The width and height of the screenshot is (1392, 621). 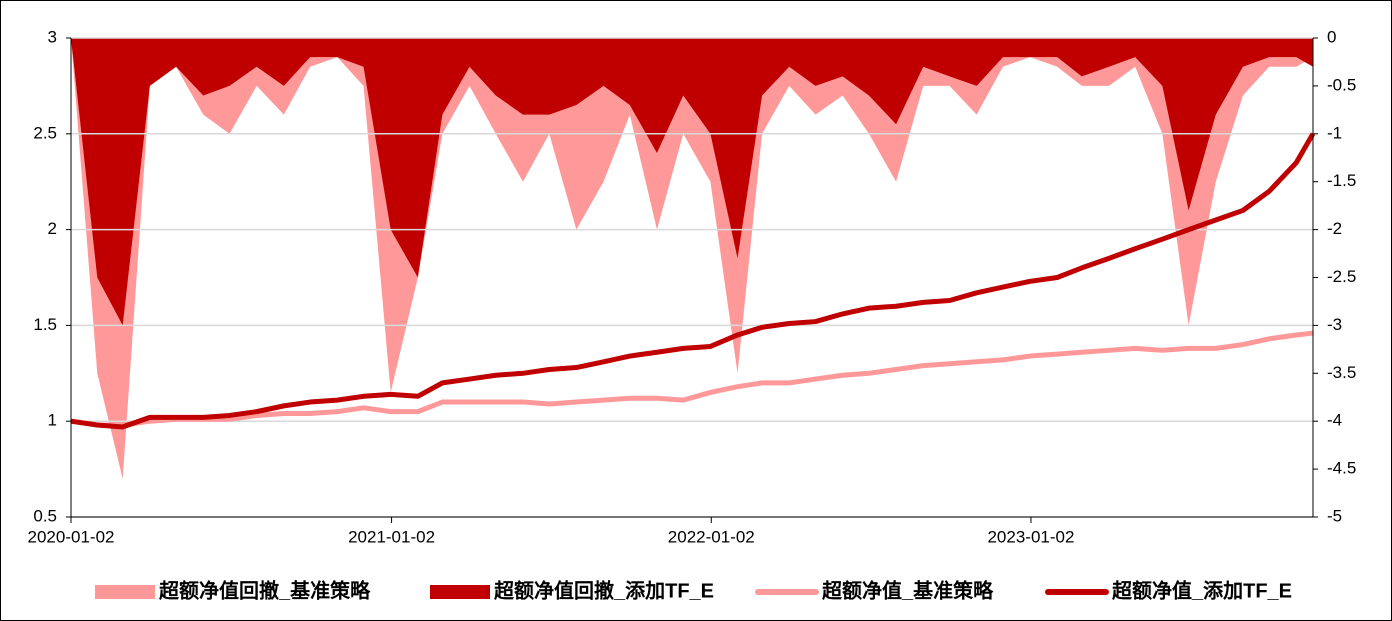 What do you see at coordinates (264, 590) in the screenshot?
I see `legend-label: 超额净值回撤_基准策略` at bounding box center [264, 590].